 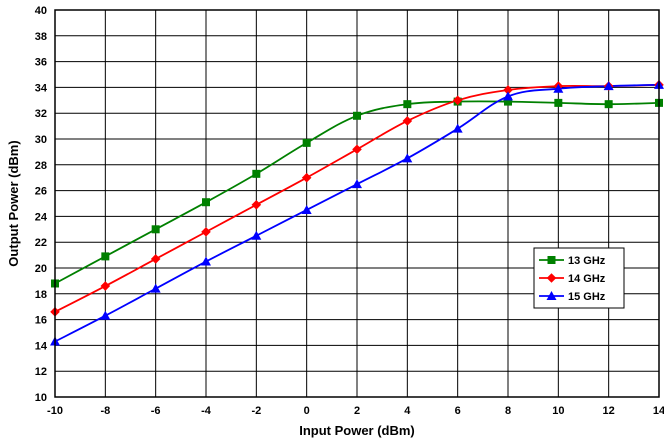 What do you see at coordinates (587, 279) in the screenshot?
I see `legend-label: 14 GHz` at bounding box center [587, 279].